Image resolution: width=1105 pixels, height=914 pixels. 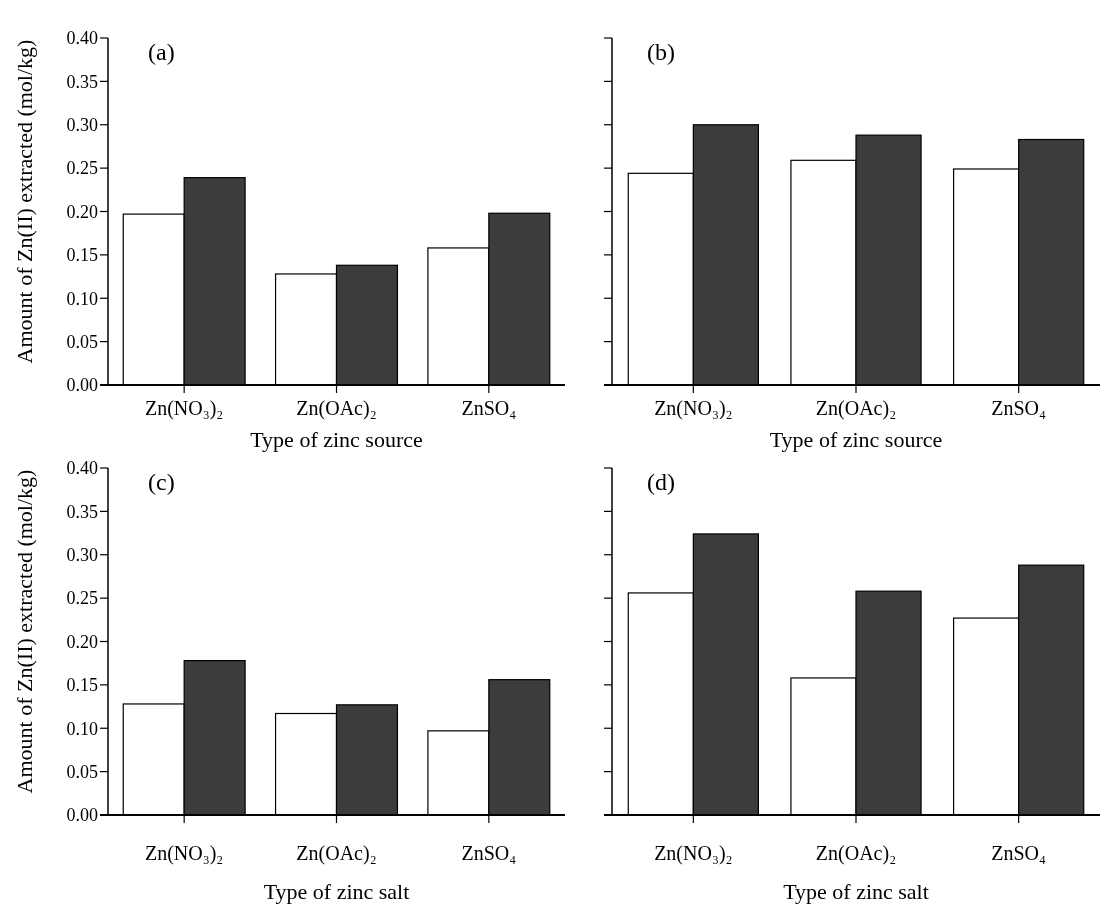 I want to click on chart-title: (a), so click(x=161, y=52).